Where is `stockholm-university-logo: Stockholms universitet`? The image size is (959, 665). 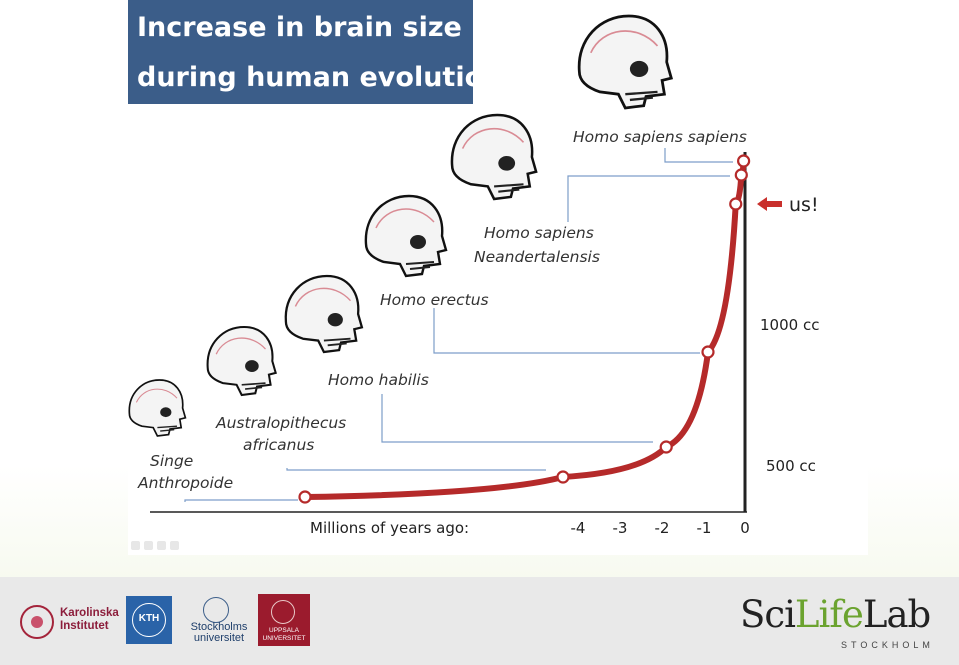
stockholm-university-logo: Stockholms universitet is located at coordinates (217, 621).